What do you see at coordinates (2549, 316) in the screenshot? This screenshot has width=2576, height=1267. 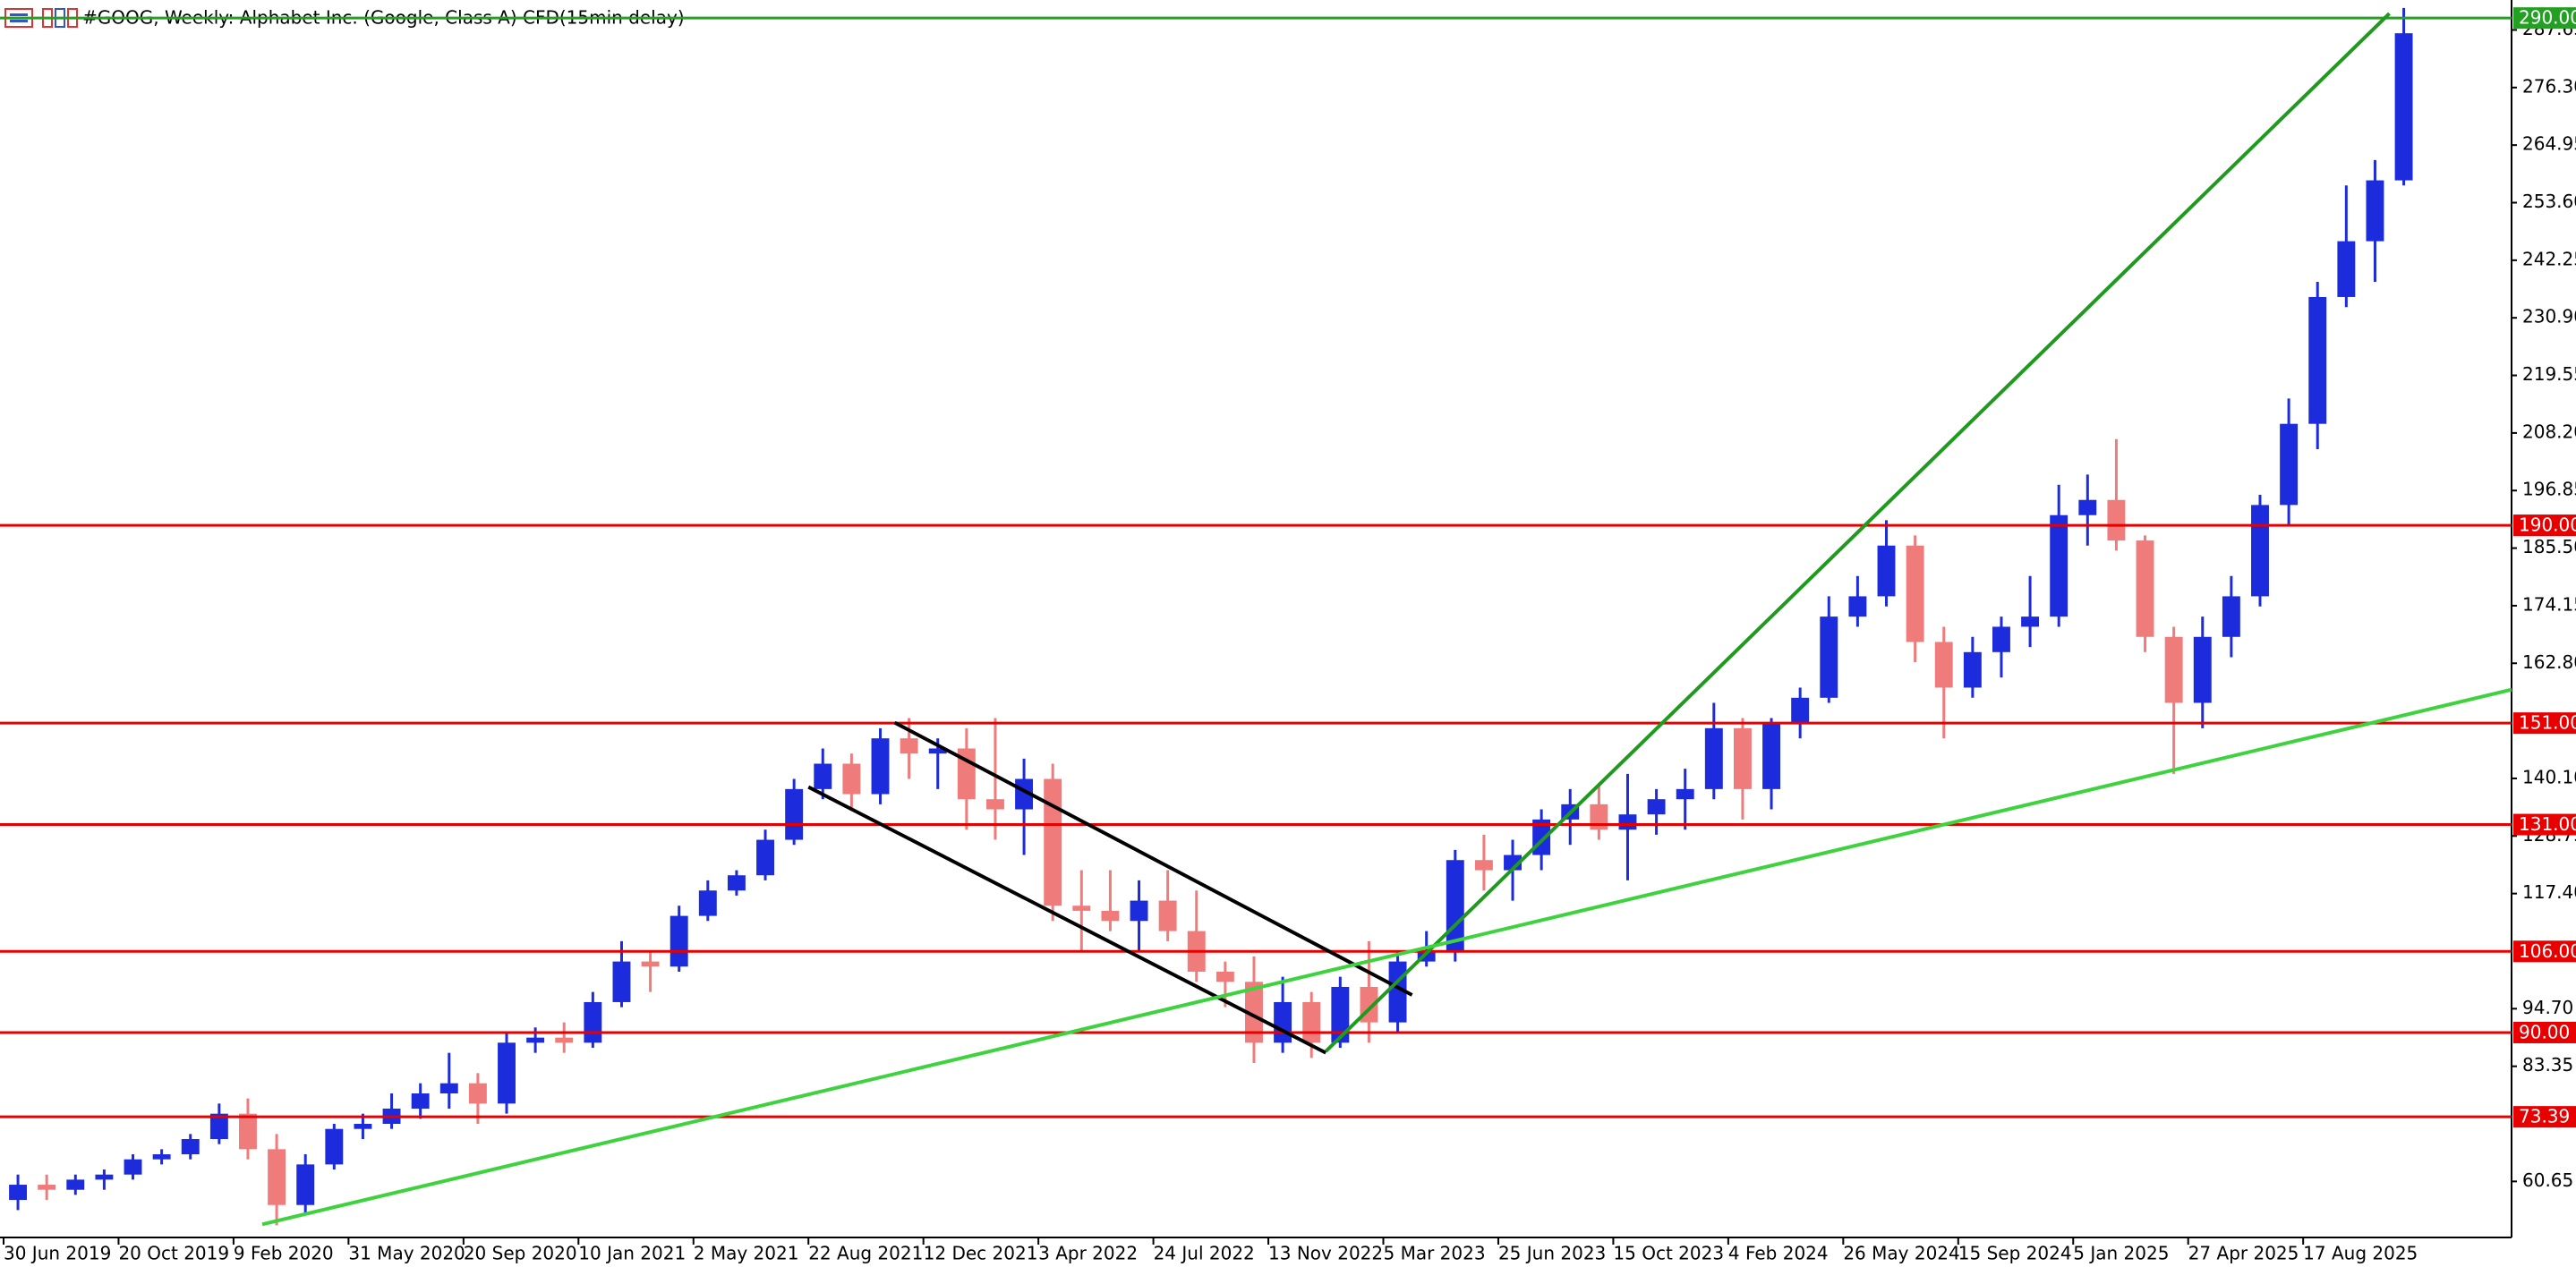 I see `y-tick-label: 230.90` at bounding box center [2549, 316].